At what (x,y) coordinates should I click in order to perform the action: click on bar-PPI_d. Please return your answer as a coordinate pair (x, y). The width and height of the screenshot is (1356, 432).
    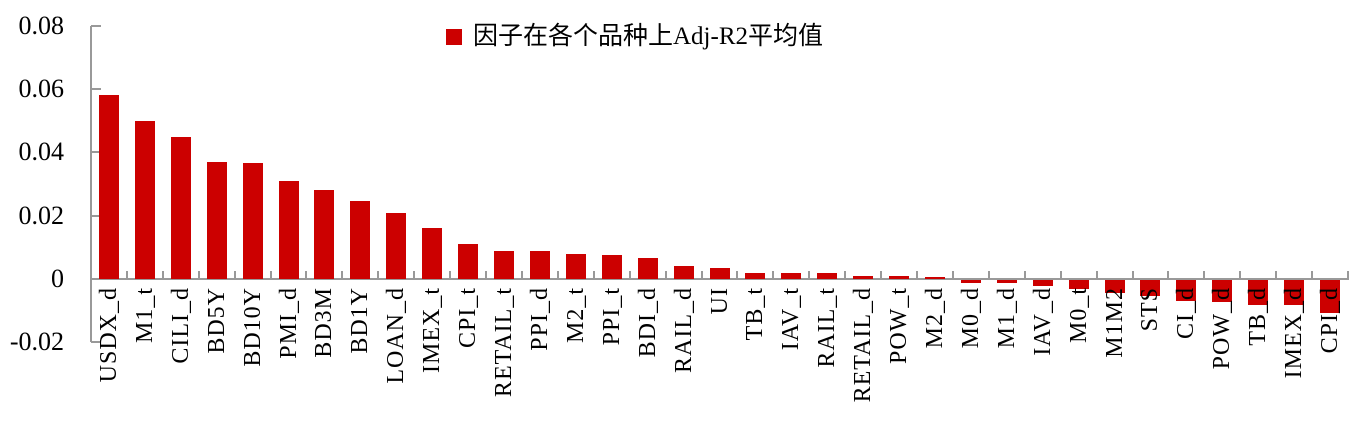
    Looking at the image, I should click on (539, 264).